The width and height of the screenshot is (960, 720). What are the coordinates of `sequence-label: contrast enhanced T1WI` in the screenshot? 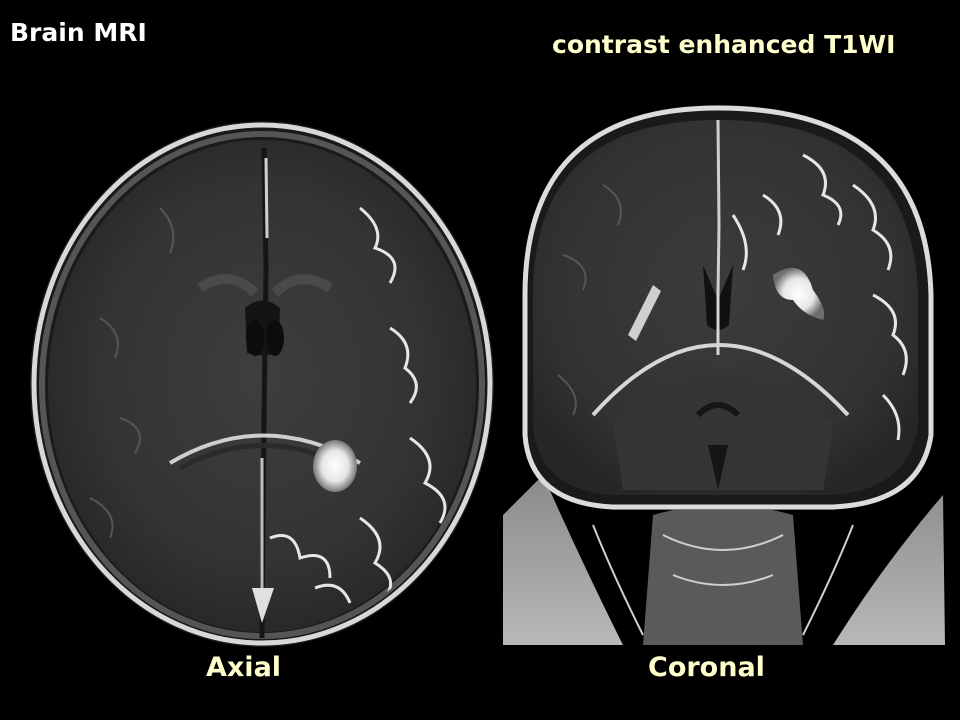 It's located at (724, 44).